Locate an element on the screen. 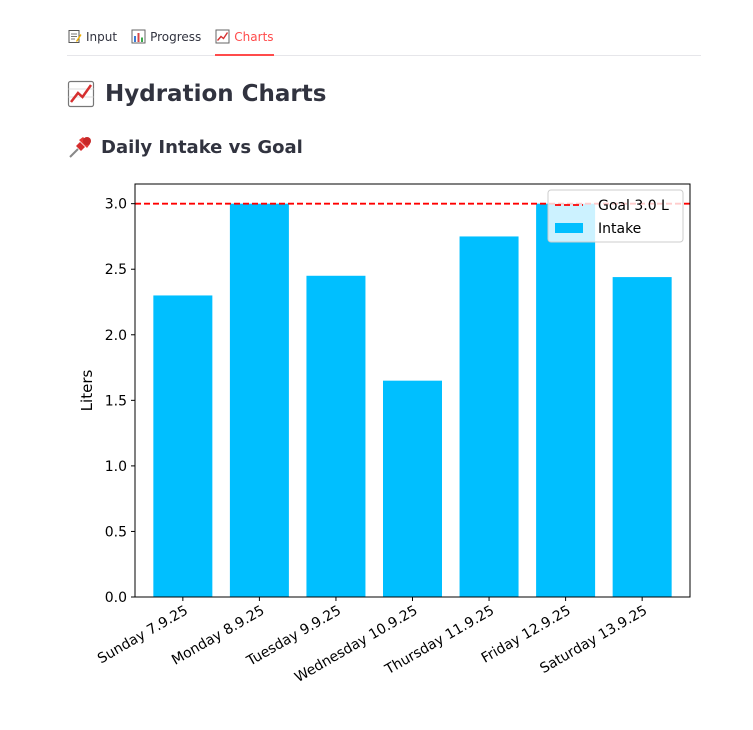 This screenshot has width=753, height=730. legend-goal-label: Goal 3.0 L is located at coordinates (633, 206).